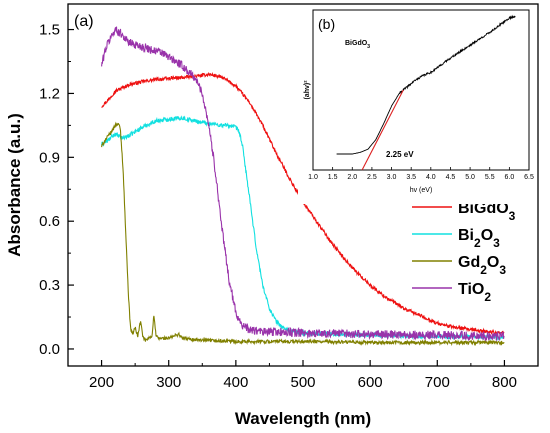  I want to click on main-x-tick-label: 500, so click(302, 382).